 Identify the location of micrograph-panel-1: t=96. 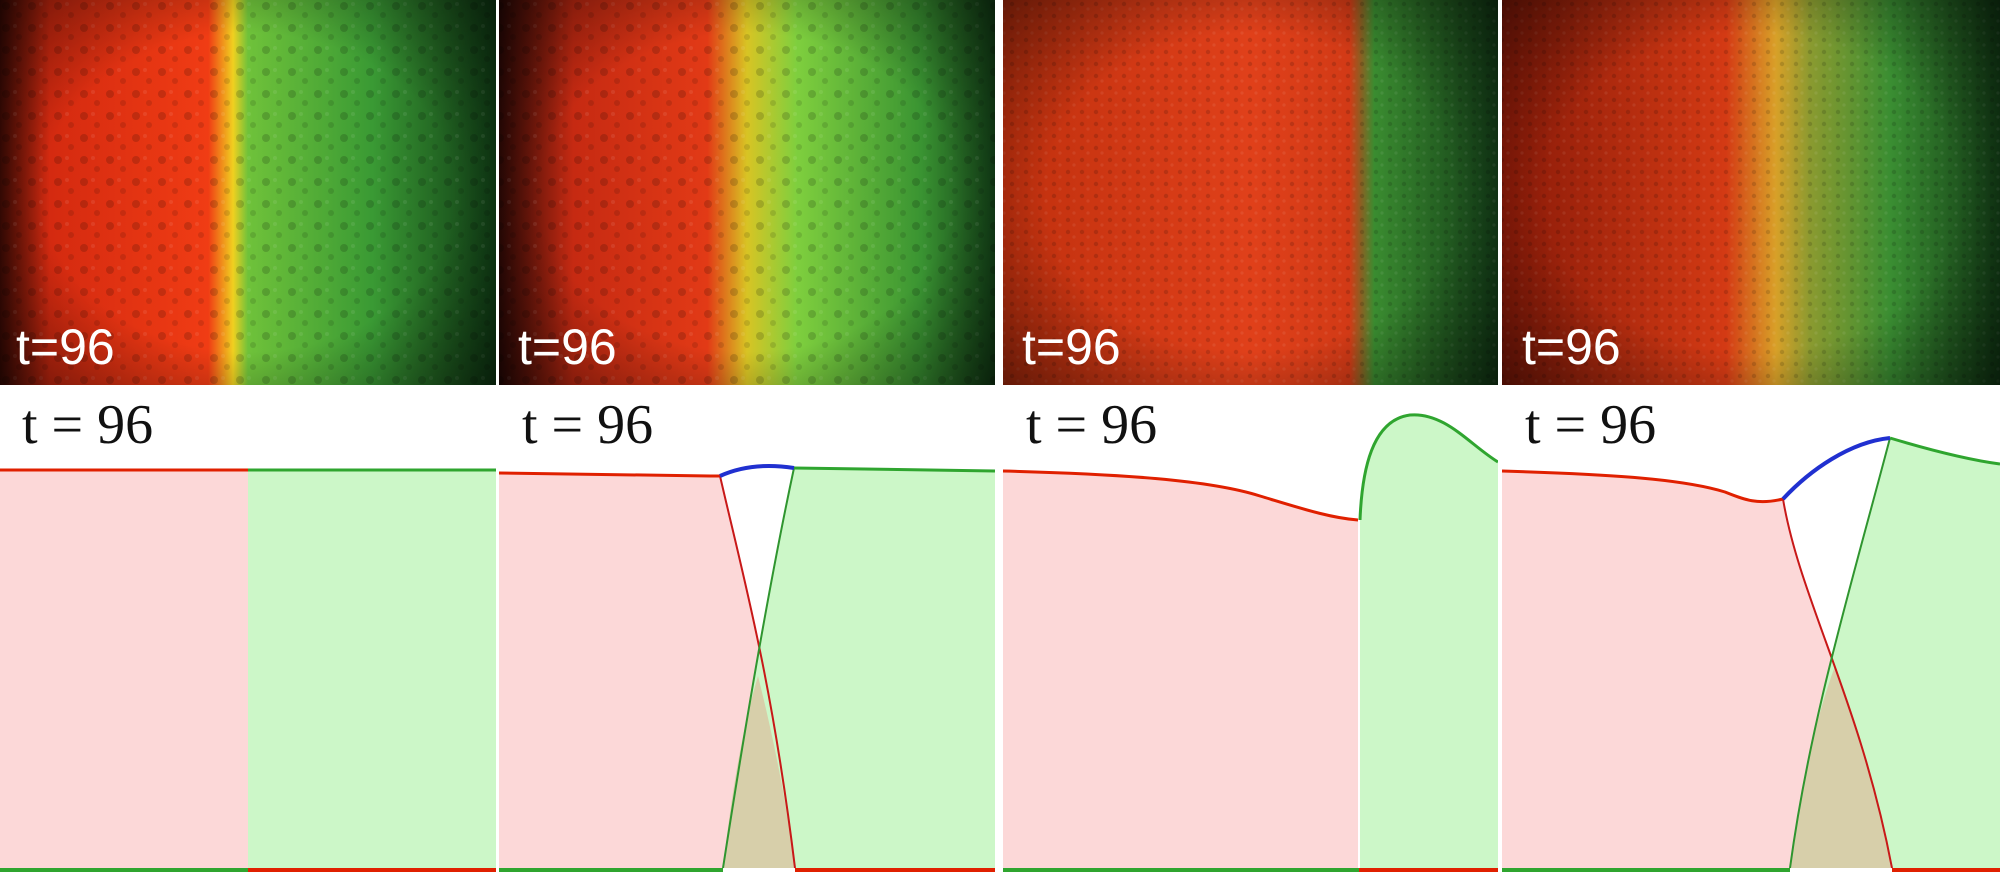
(248, 192).